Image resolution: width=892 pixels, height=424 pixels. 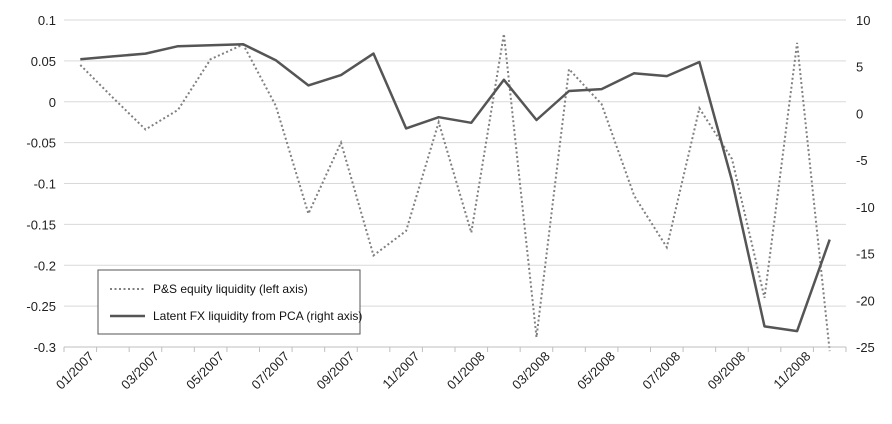 What do you see at coordinates (865, 300) in the screenshot?
I see `right-axis-tick-label: -20` at bounding box center [865, 300].